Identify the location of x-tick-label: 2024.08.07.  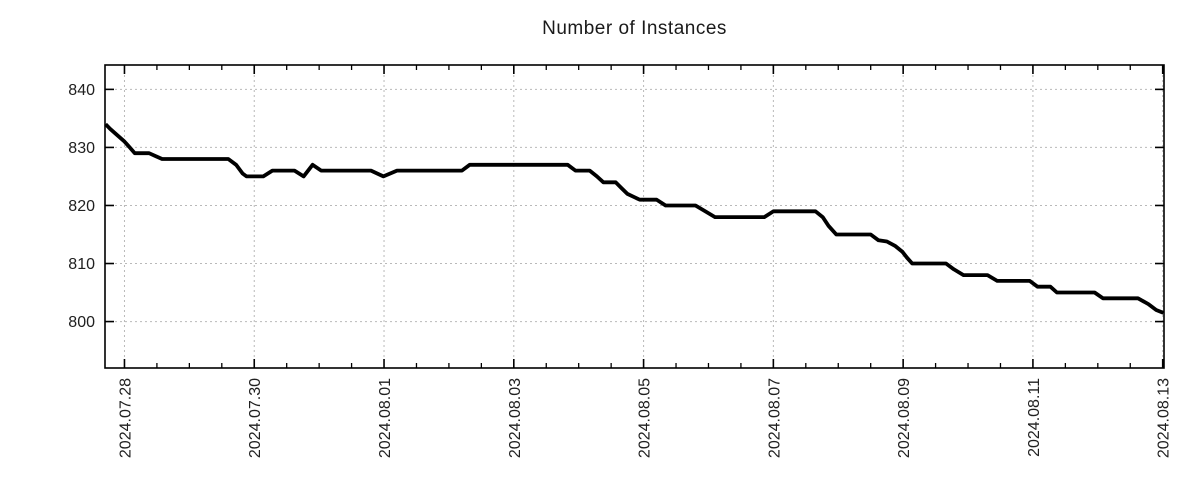
(774, 418).